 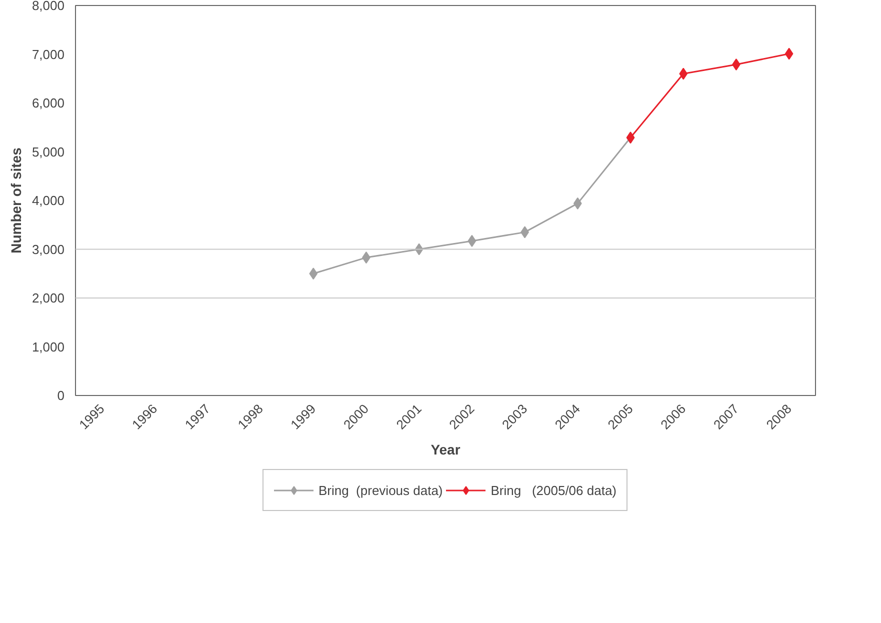 What do you see at coordinates (48, 346) in the screenshot?
I see `y-tick-label: 1,000` at bounding box center [48, 346].